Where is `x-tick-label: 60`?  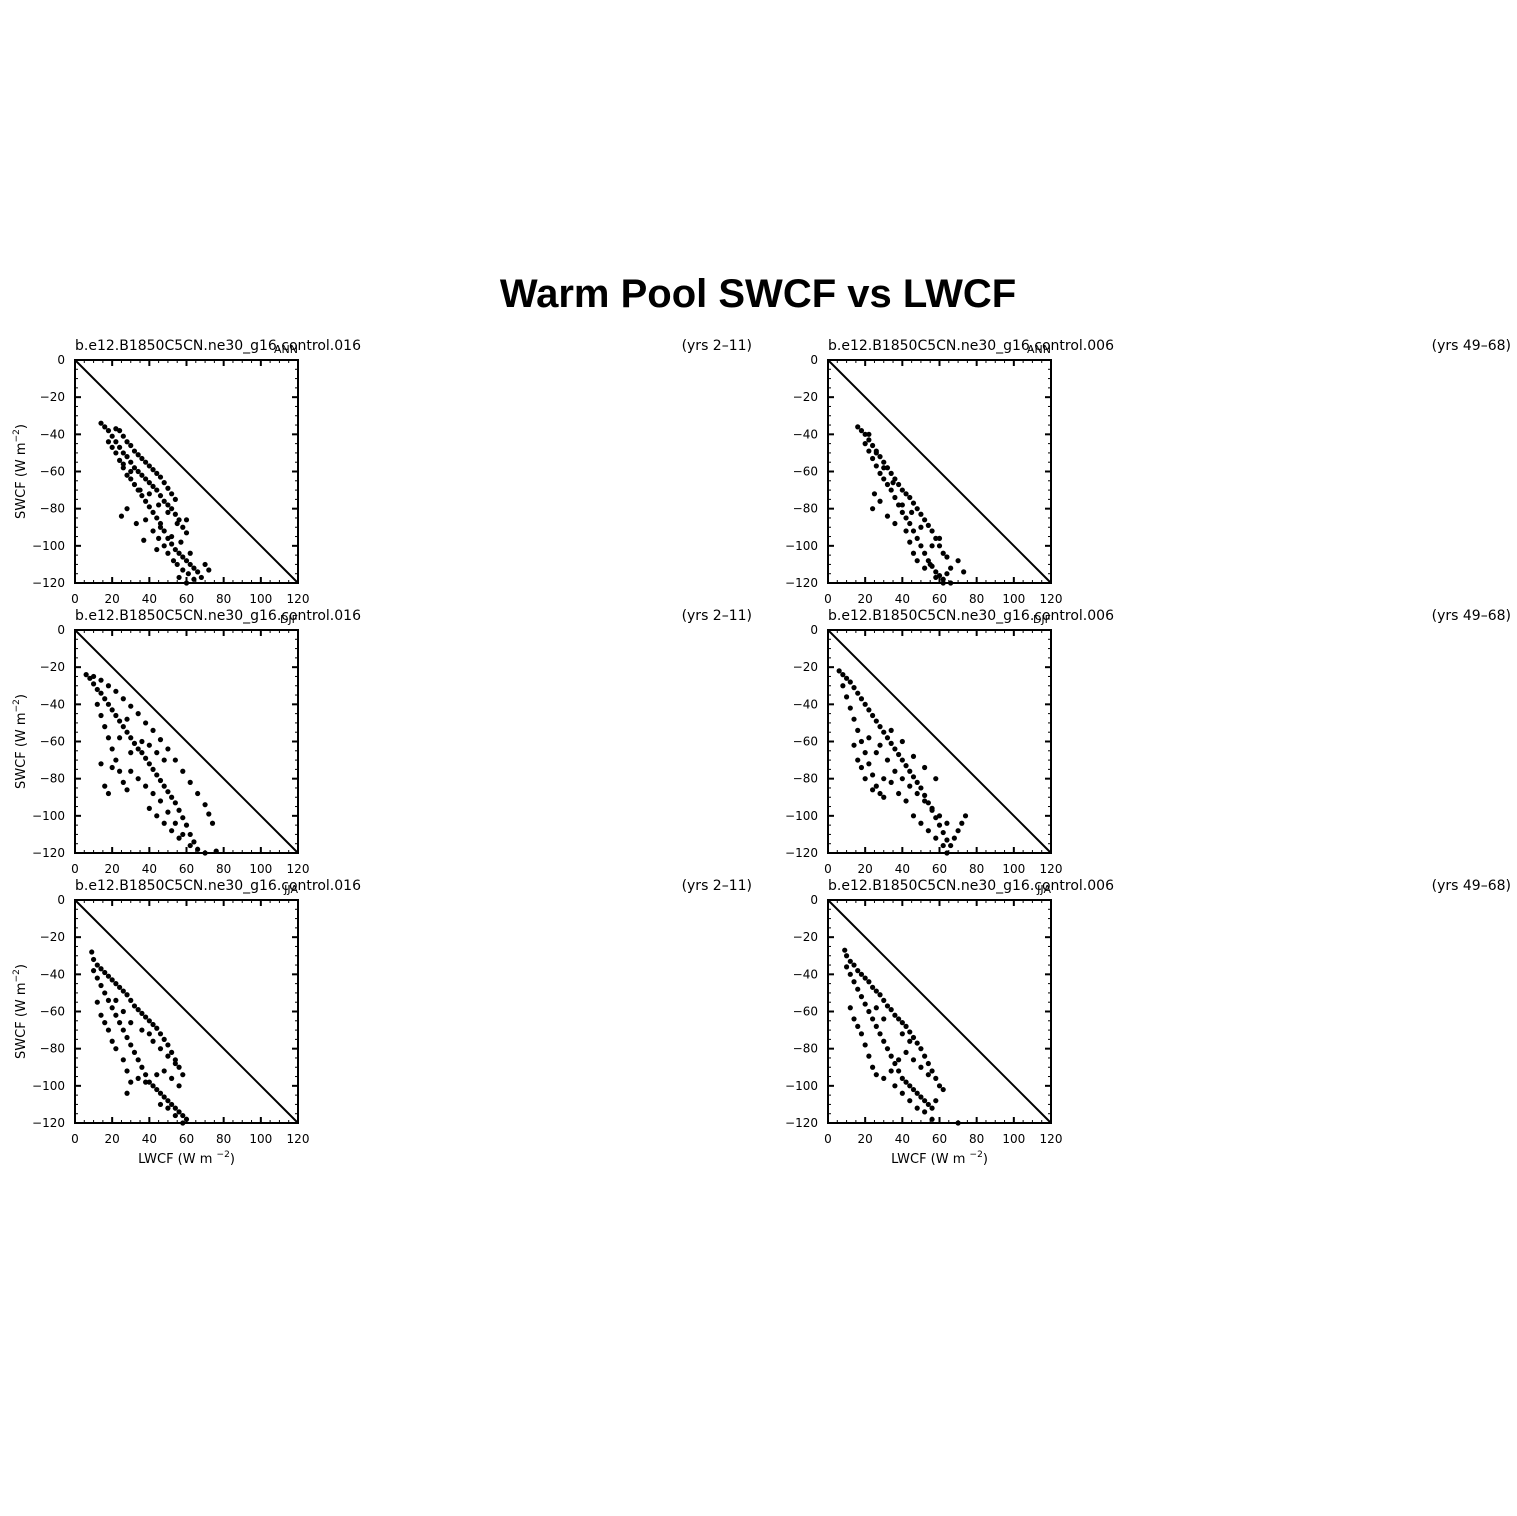 x-tick-label: 60 is located at coordinates (939, 599).